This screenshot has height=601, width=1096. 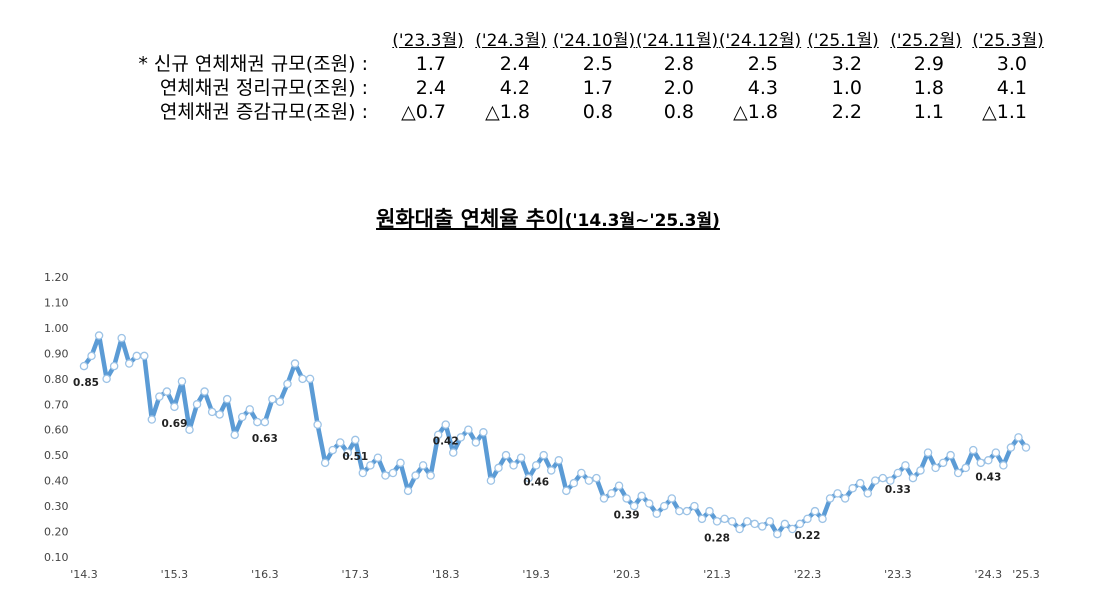 What do you see at coordinates (56, 353) in the screenshot?
I see `y-tick-label: 0.90` at bounding box center [56, 353].